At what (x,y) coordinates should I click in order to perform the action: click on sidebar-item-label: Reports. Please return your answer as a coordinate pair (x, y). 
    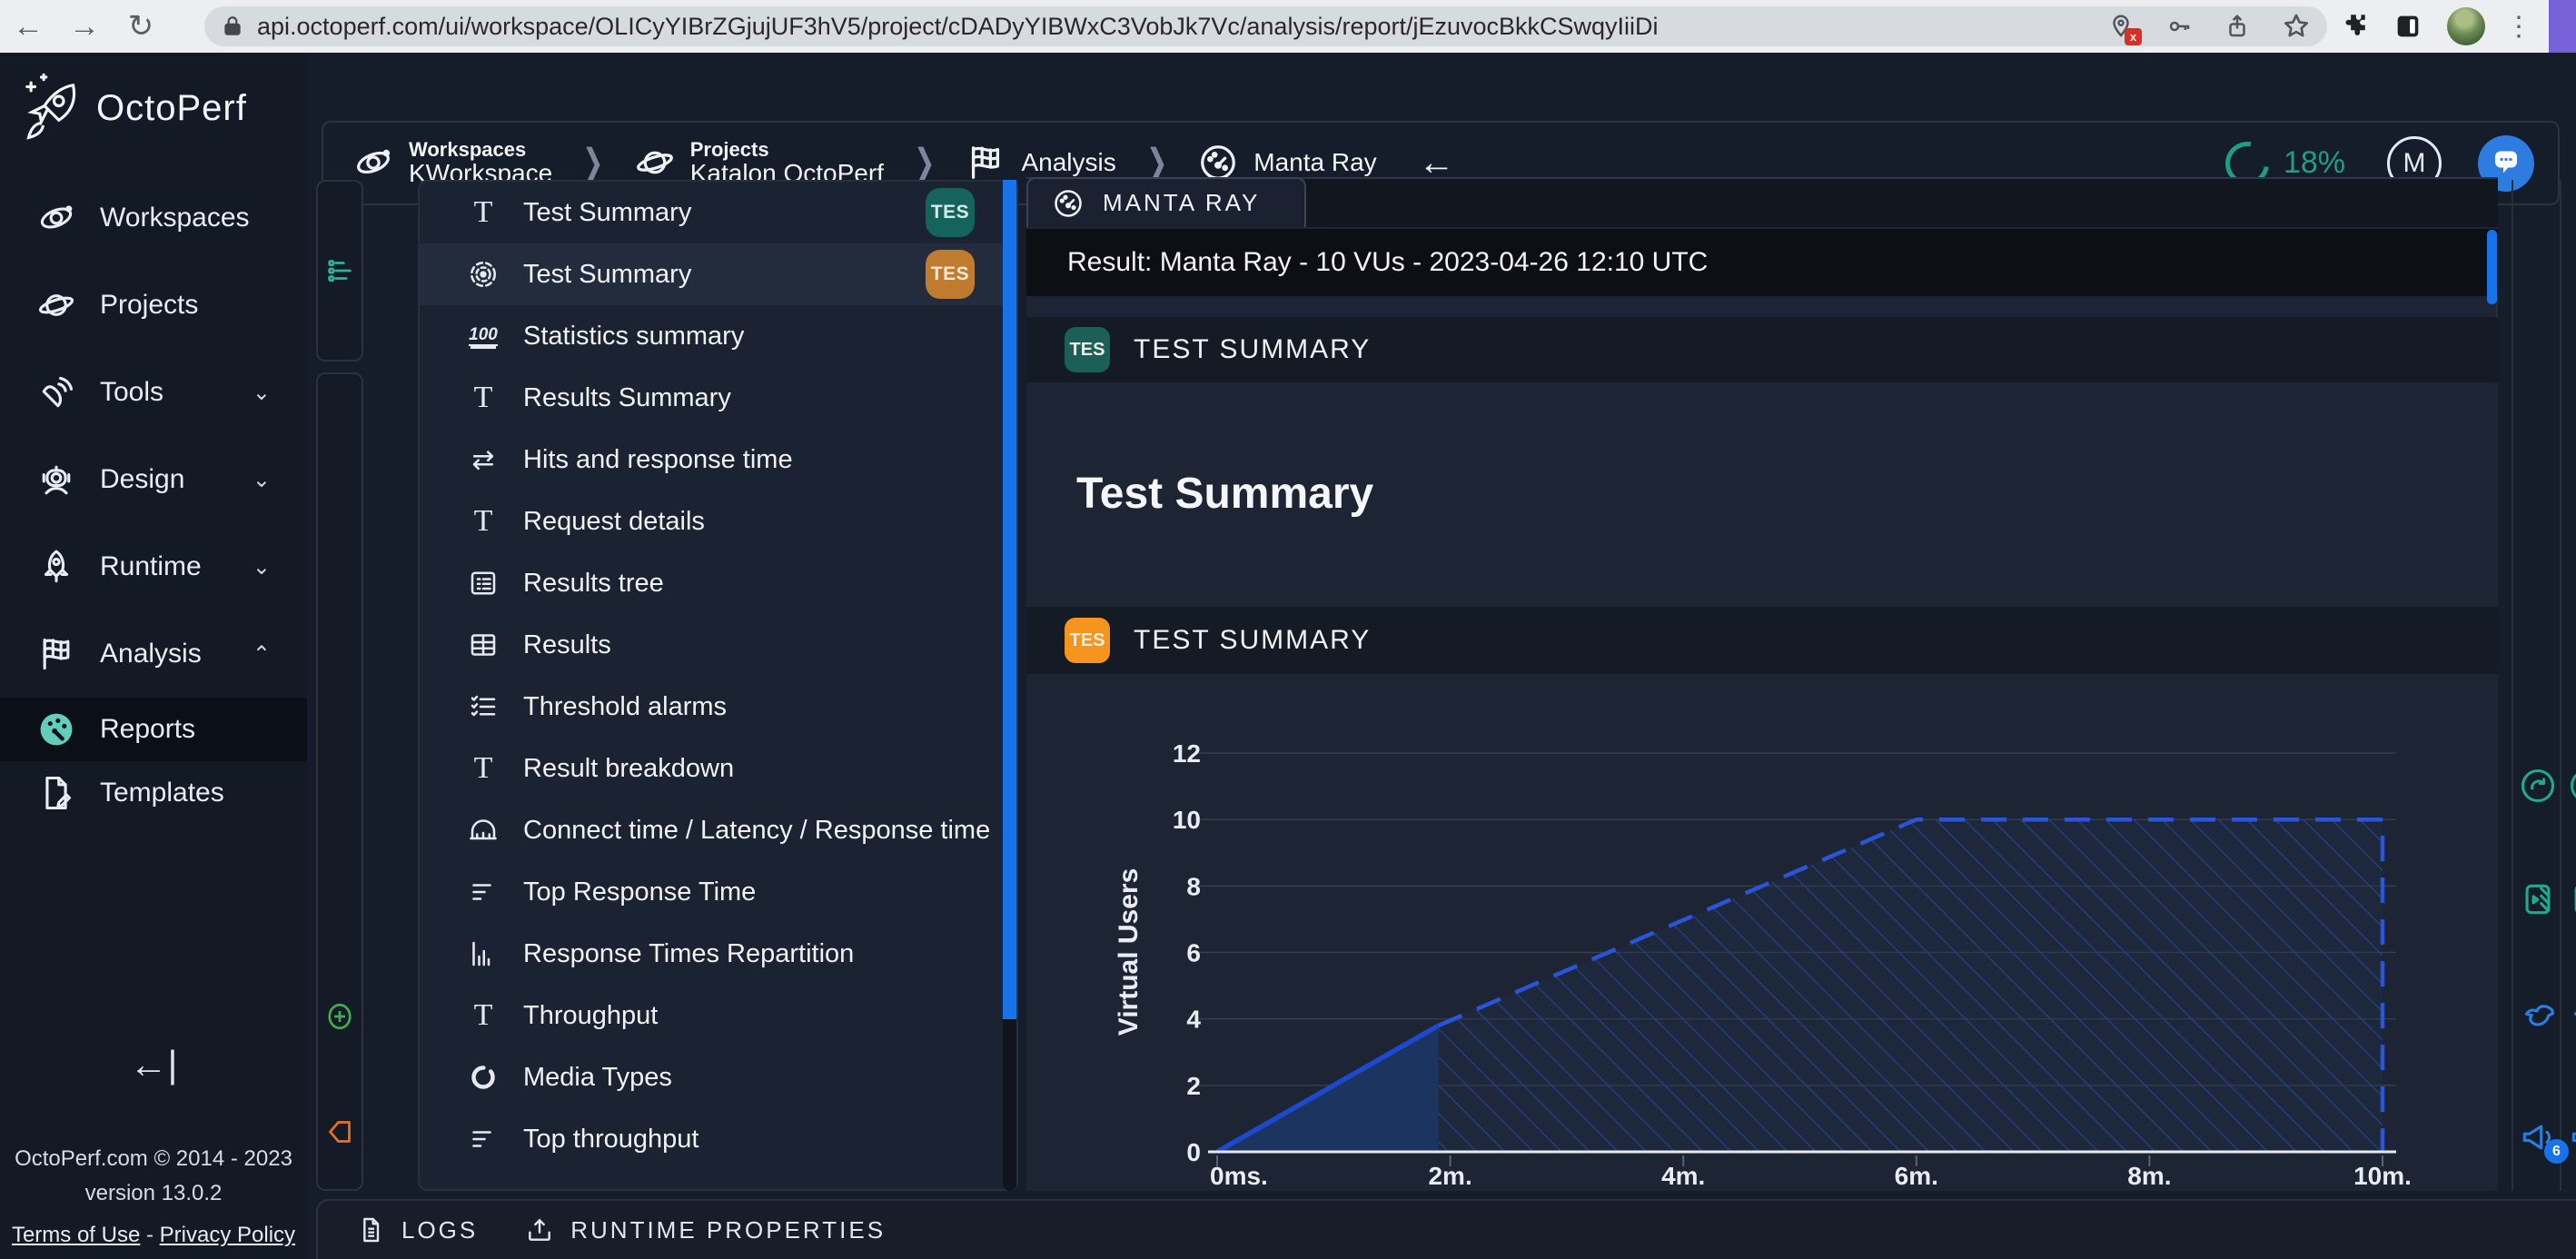
    Looking at the image, I should click on (148, 729).